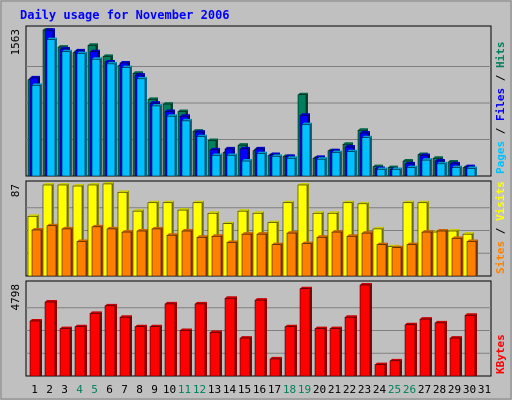  Describe the element at coordinates (409, 389) in the screenshot. I see `x-tick-label: 26` at that location.